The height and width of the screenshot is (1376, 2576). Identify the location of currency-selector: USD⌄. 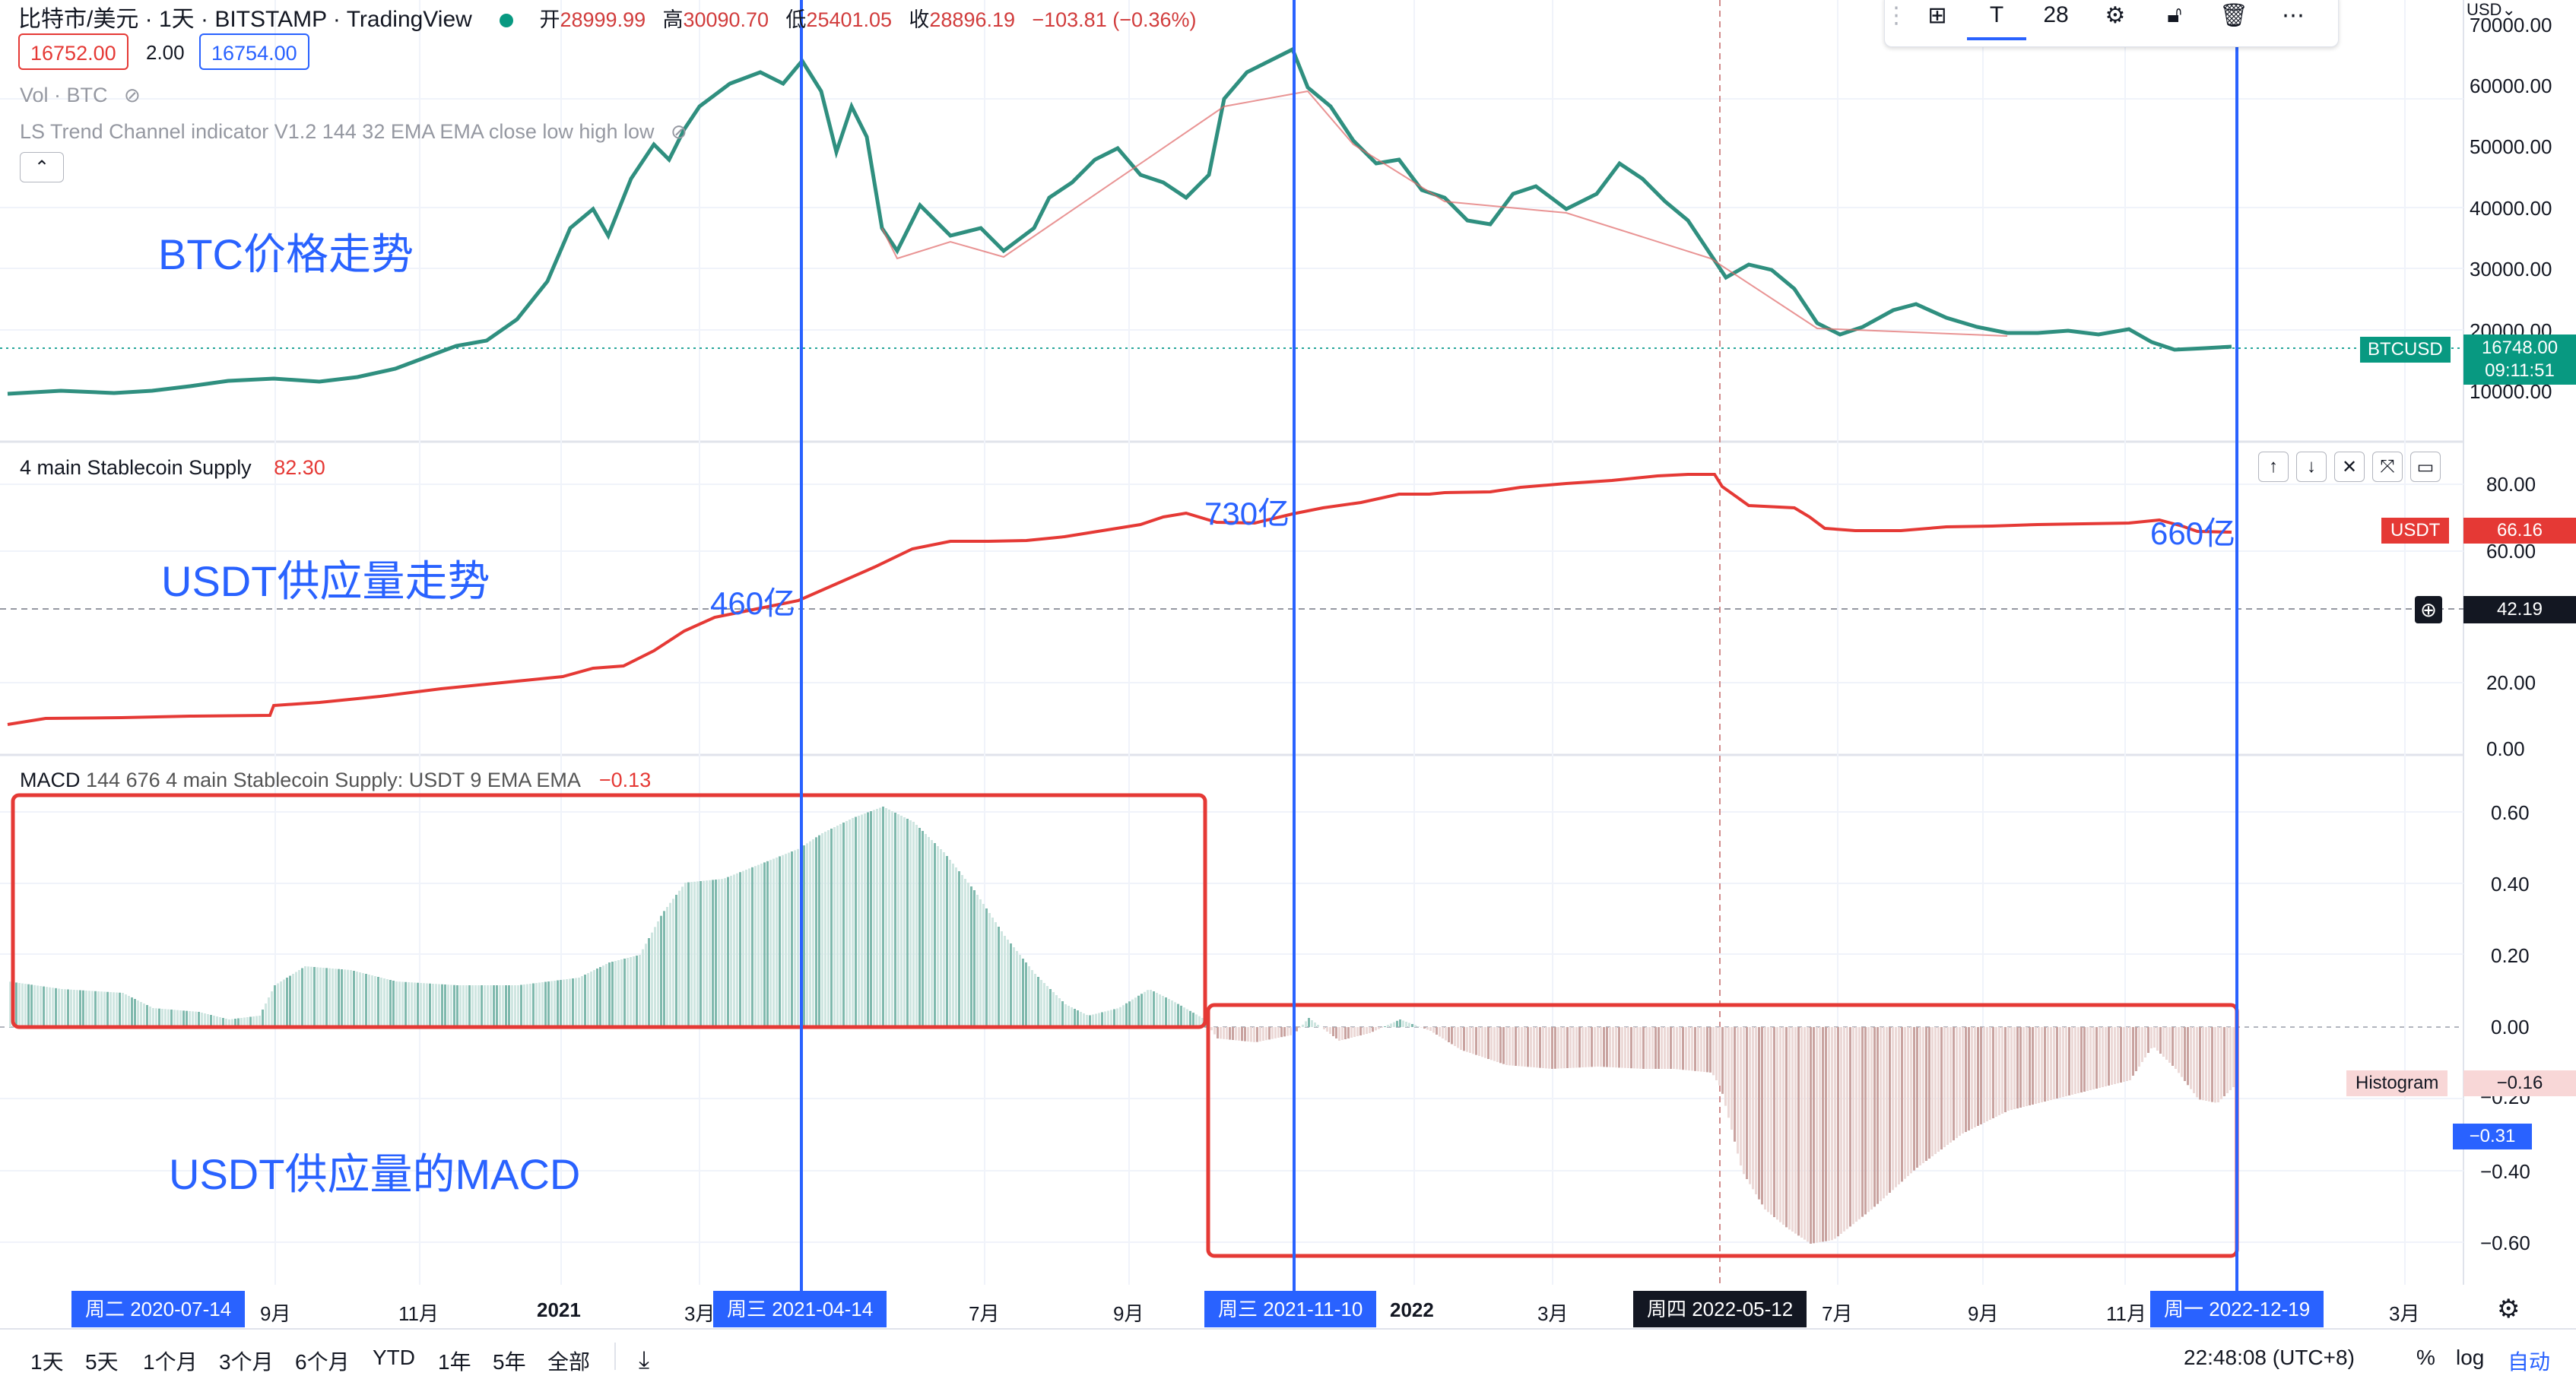
(2492, 9).